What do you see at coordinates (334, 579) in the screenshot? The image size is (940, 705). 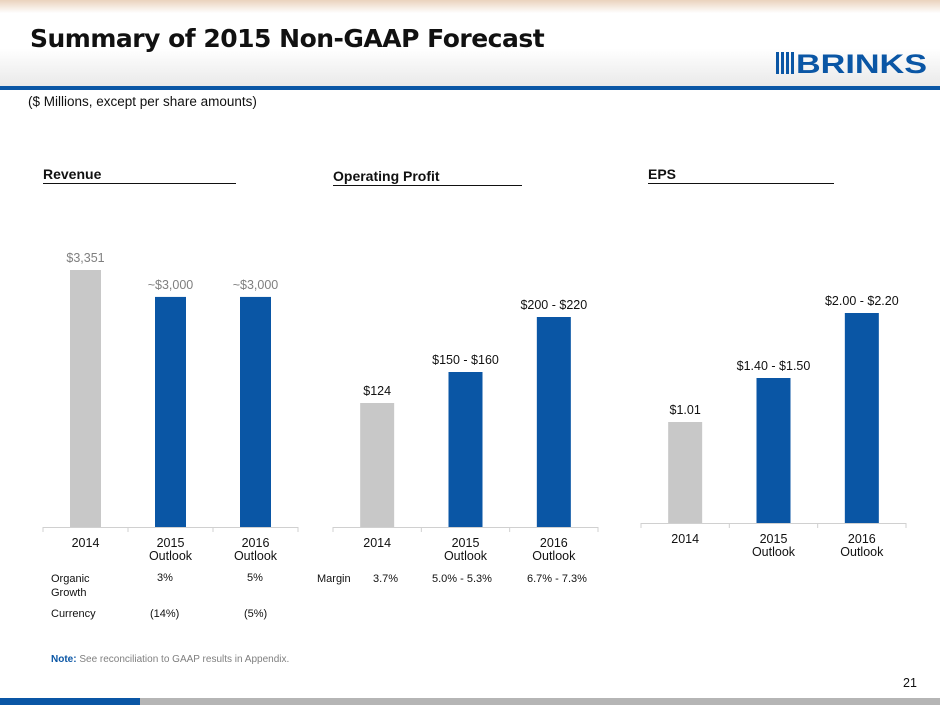 I see `margin-label: Margin` at bounding box center [334, 579].